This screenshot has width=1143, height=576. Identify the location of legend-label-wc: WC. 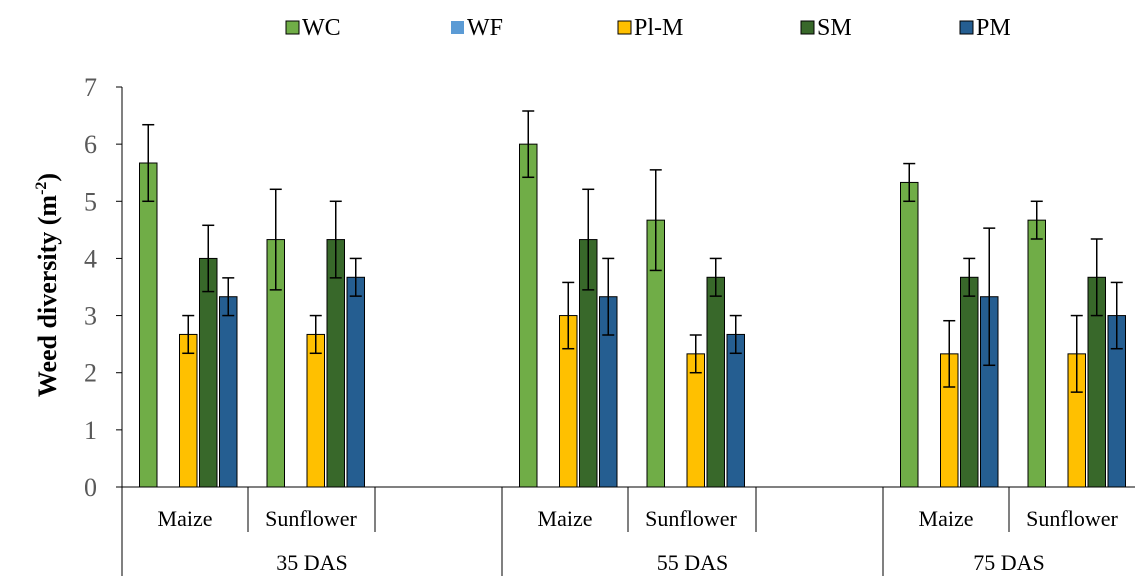
(321, 28).